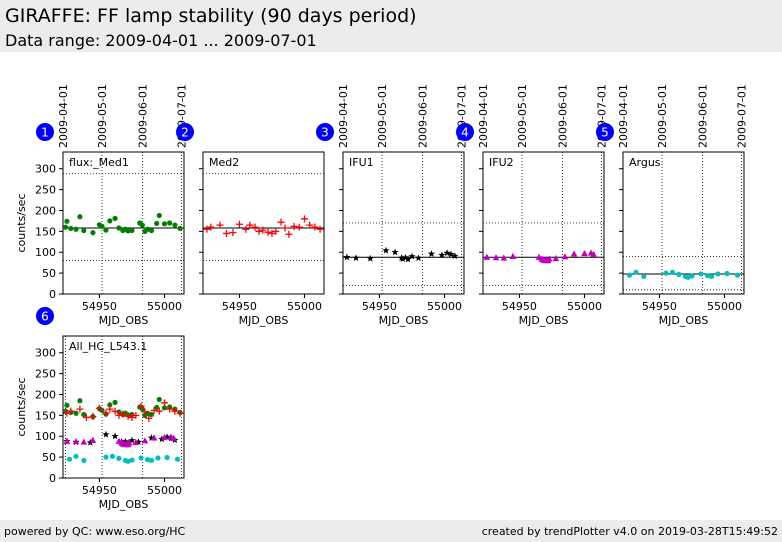 The width and height of the screenshot is (782, 542). What do you see at coordinates (99, 162) in the screenshot?
I see `panel-label: flux:_Med1` at bounding box center [99, 162].